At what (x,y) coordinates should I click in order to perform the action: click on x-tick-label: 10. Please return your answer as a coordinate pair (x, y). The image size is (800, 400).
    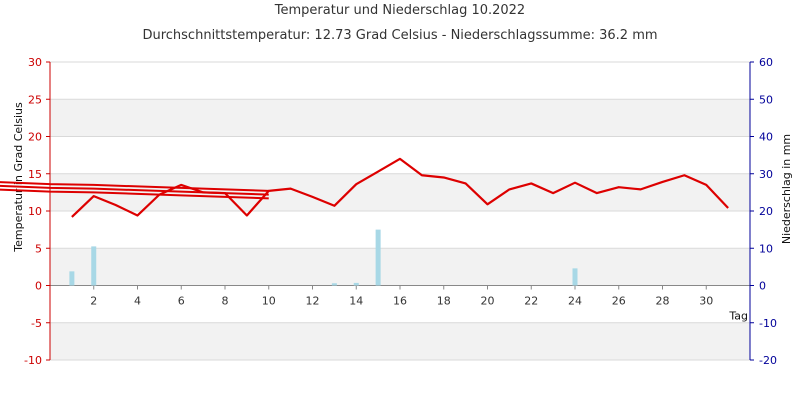
    Looking at the image, I should click on (269, 301).